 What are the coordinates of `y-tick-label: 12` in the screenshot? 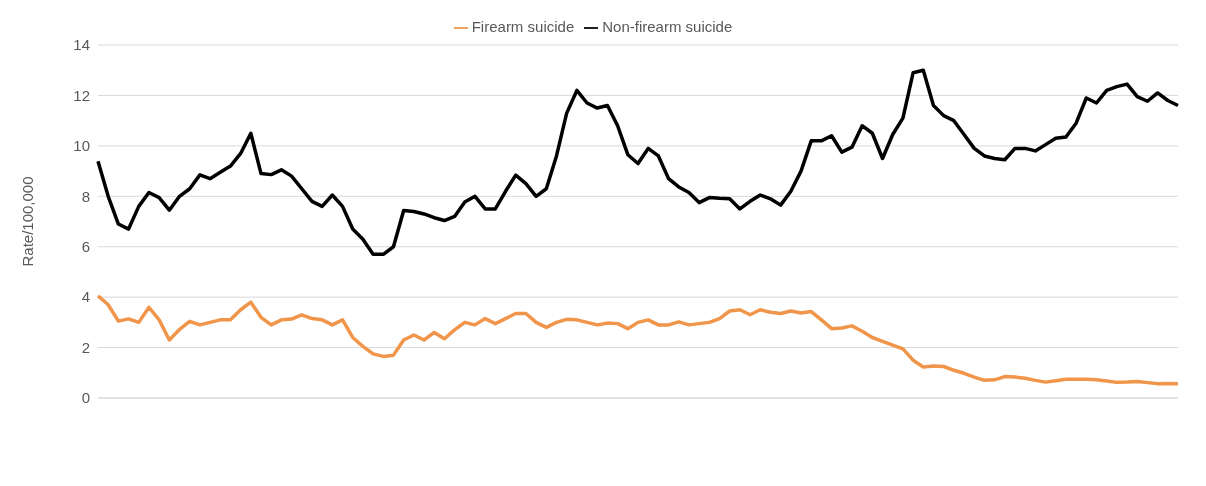 It's located at (81, 95).